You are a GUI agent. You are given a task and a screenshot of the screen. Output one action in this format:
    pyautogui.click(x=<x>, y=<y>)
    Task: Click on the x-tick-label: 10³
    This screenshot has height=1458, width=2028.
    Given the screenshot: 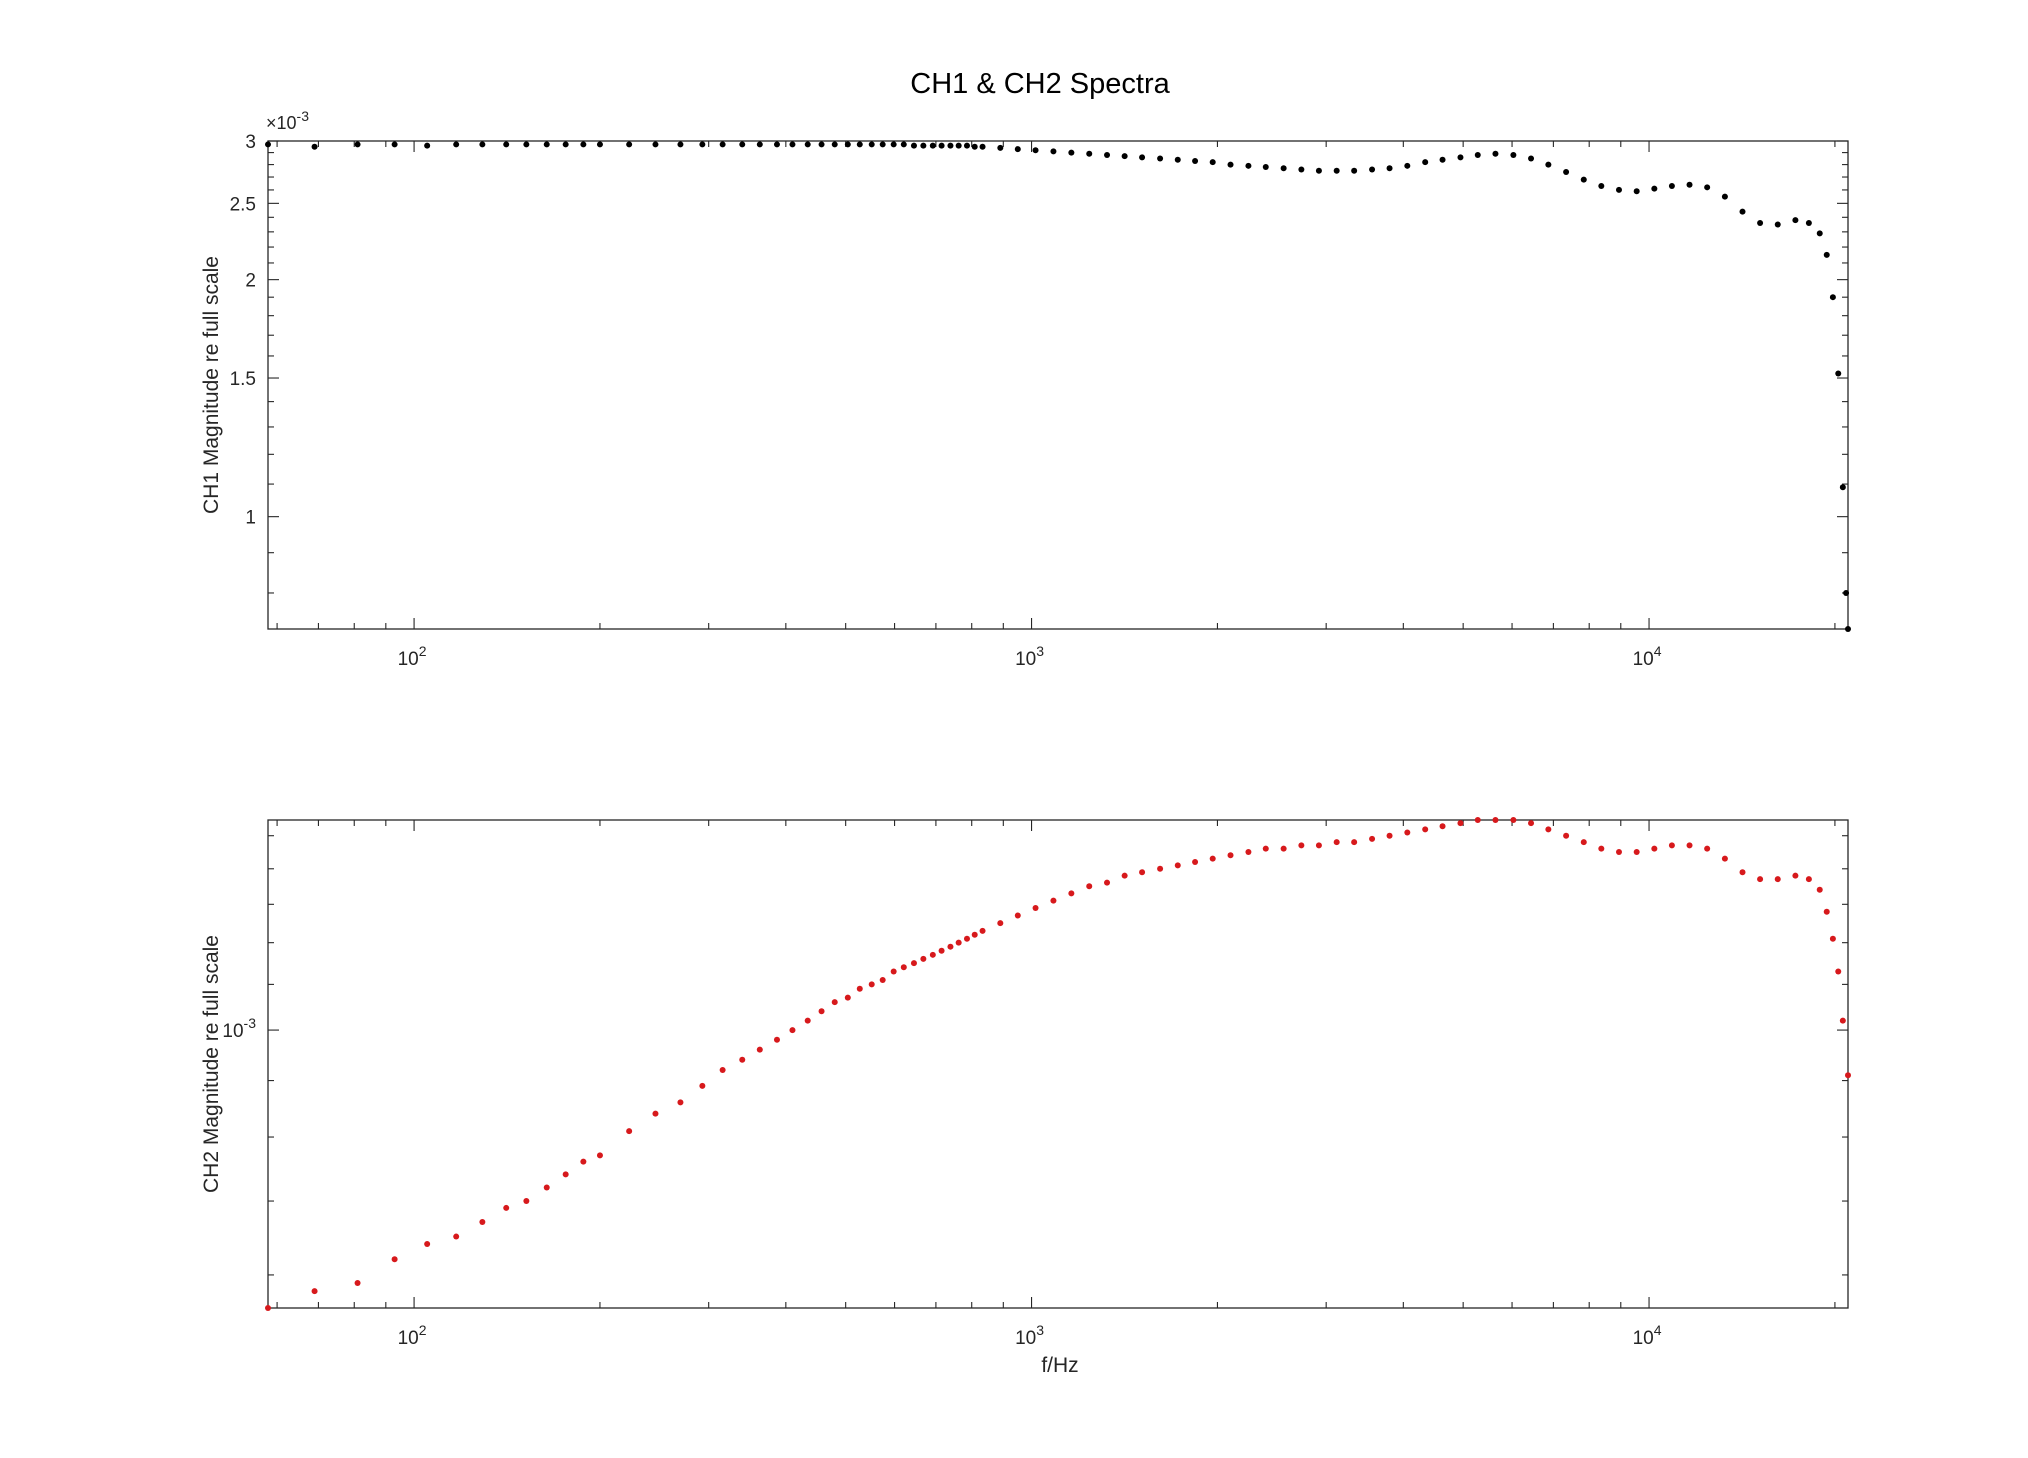 What is the action you would take?
    pyautogui.click(x=1029, y=1335)
    